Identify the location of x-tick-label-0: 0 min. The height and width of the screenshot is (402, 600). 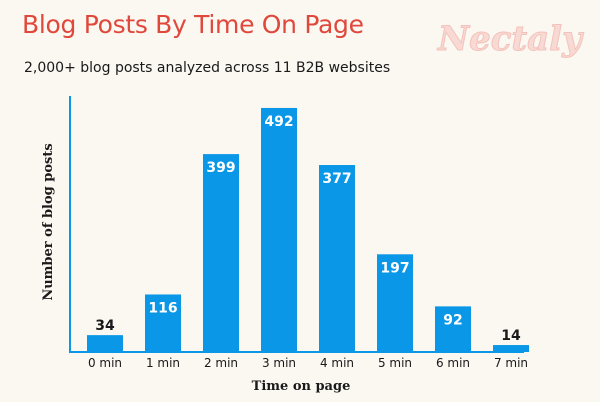
(105, 363).